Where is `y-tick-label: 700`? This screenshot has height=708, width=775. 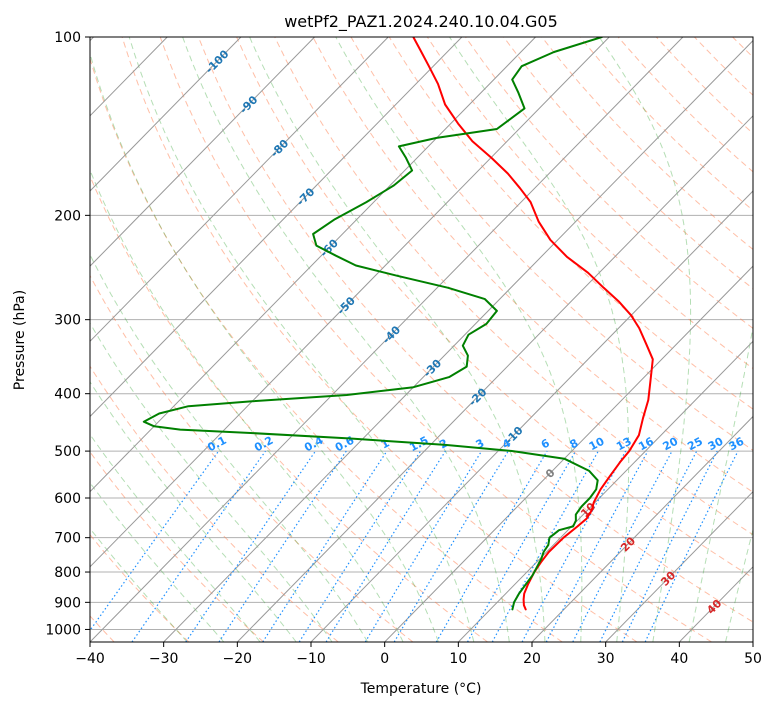 y-tick-label: 700 is located at coordinates (67, 539).